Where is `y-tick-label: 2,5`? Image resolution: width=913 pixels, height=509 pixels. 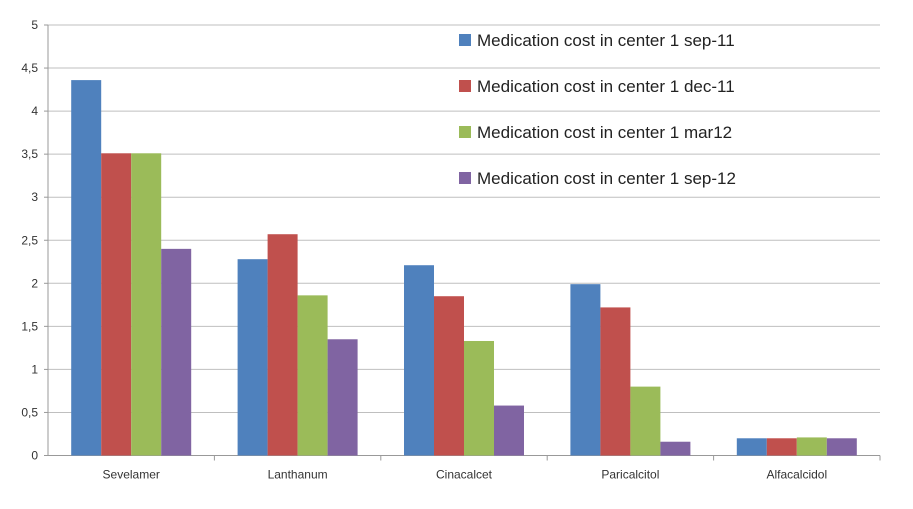
y-tick-label: 2,5 is located at coordinates (29, 240).